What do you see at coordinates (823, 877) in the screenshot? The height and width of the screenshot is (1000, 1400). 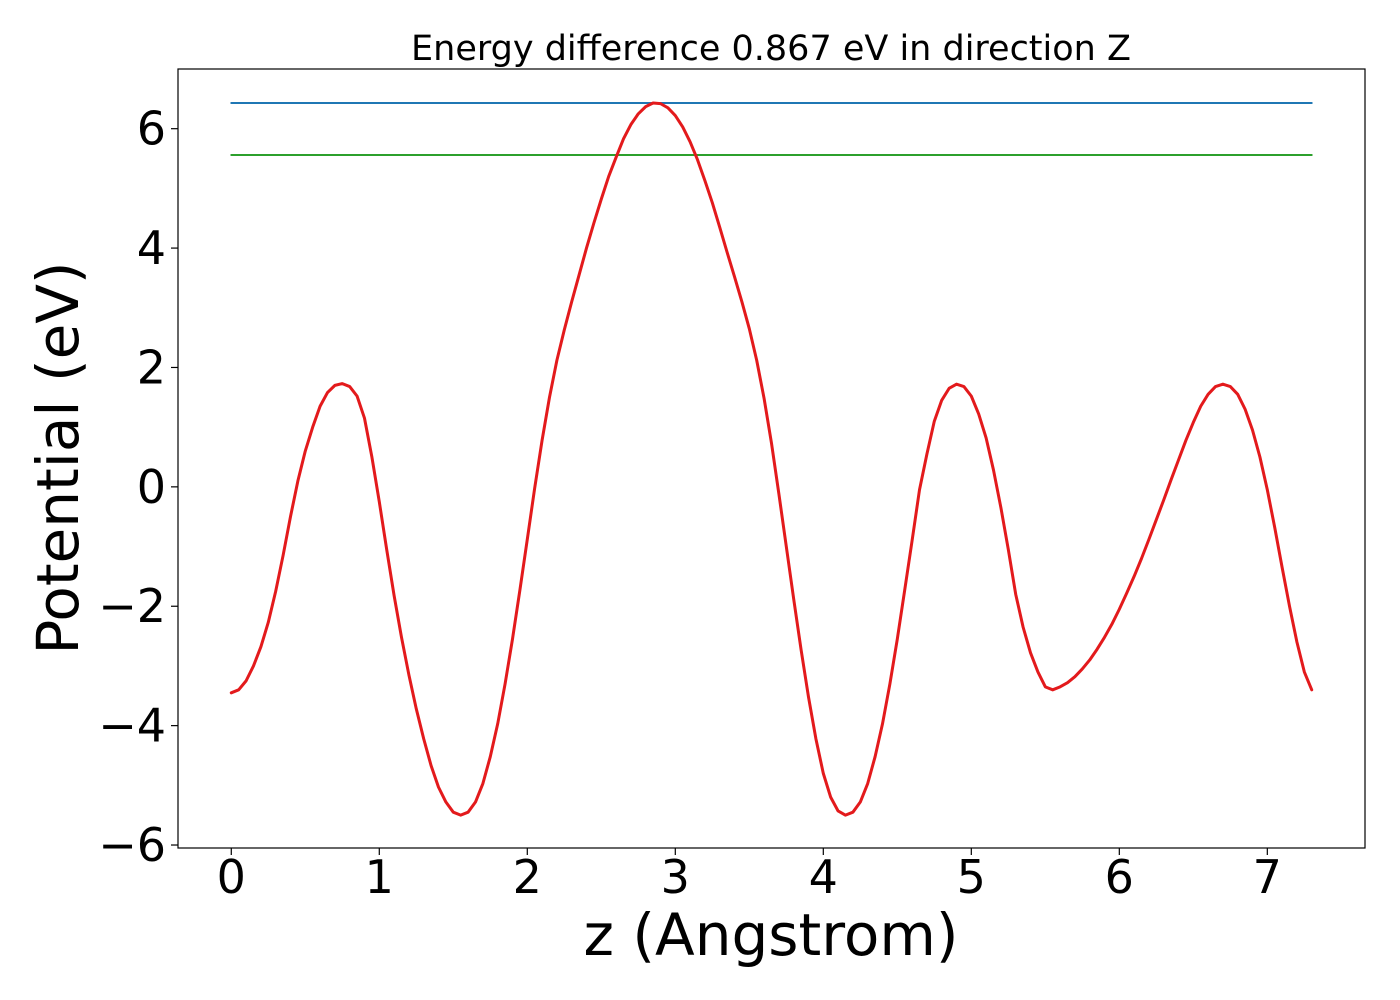 I see `x-tick-label-4: 4` at bounding box center [823, 877].